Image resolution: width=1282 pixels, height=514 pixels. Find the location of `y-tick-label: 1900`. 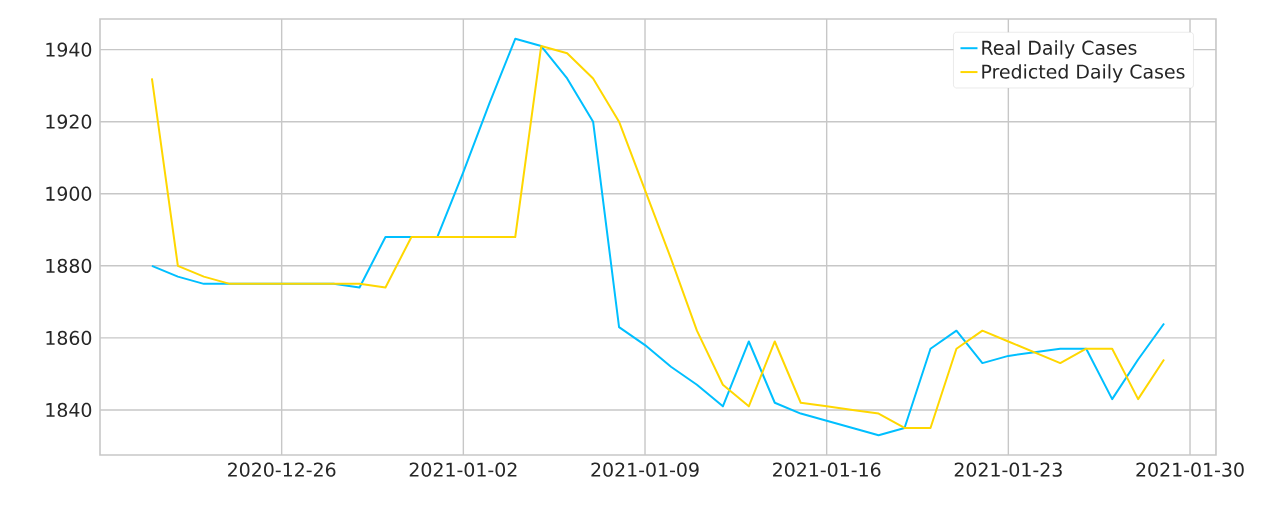

y-tick-label: 1900 is located at coordinates (69, 193).